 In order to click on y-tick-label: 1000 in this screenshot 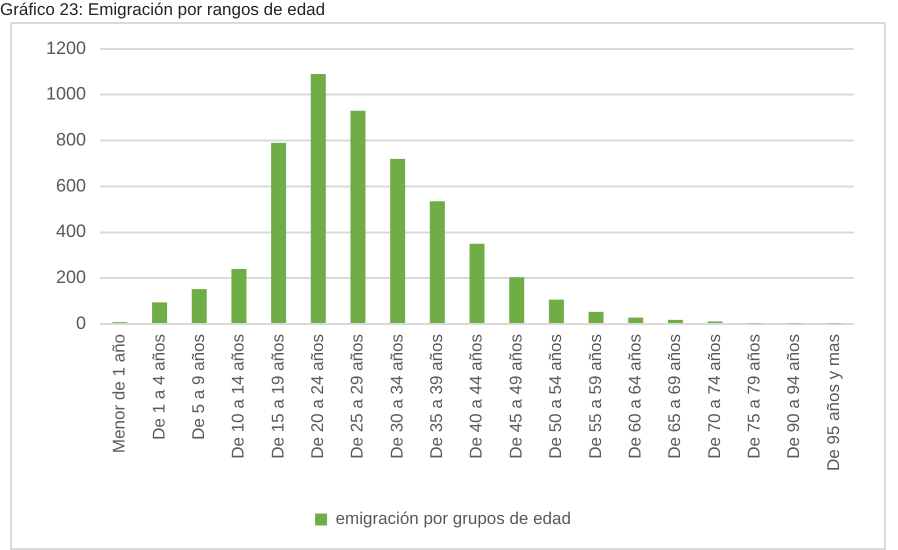, I will do `click(66, 94)`.